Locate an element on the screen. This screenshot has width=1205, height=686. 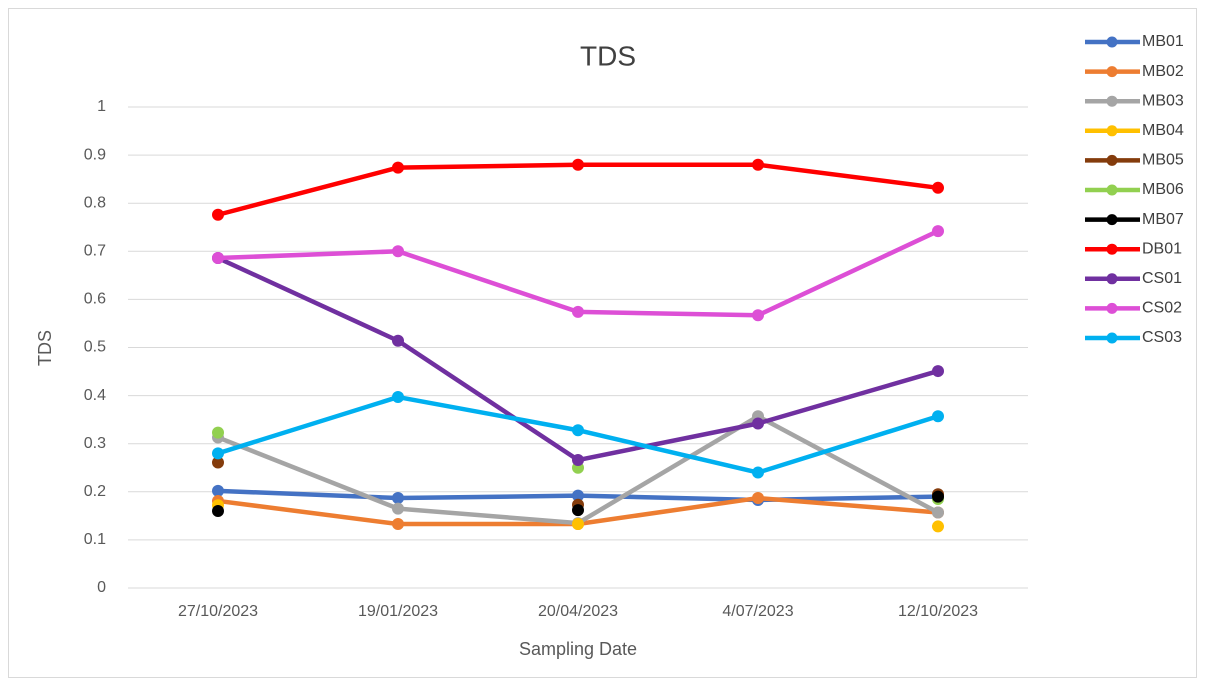
x-tick-label: 20/04/2023 is located at coordinates (578, 611).